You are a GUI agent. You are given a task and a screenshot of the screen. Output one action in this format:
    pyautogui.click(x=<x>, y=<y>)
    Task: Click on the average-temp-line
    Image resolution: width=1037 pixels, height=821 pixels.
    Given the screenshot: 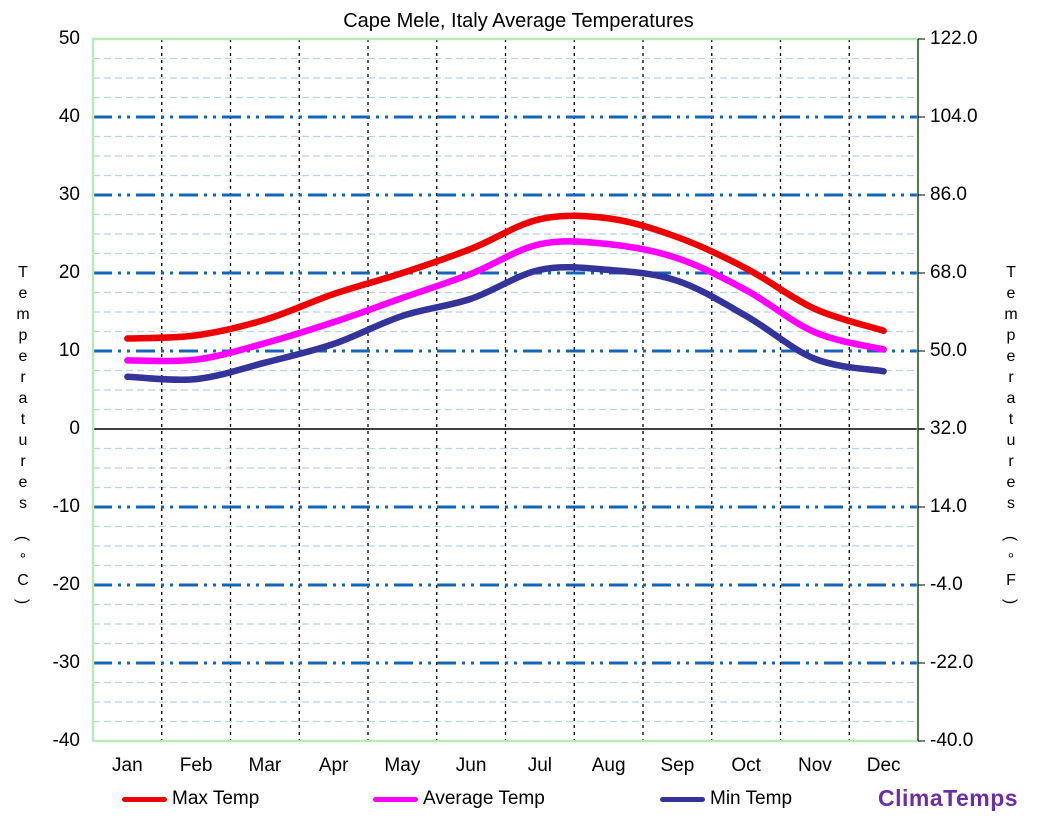 What is the action you would take?
    pyautogui.click(x=505, y=301)
    